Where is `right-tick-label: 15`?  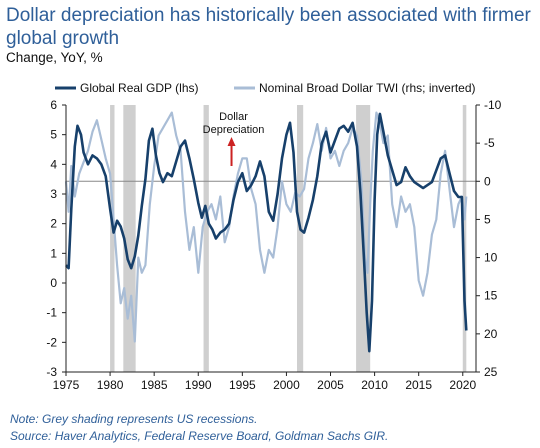
right-tick-label: 15 is located at coordinates (491, 296).